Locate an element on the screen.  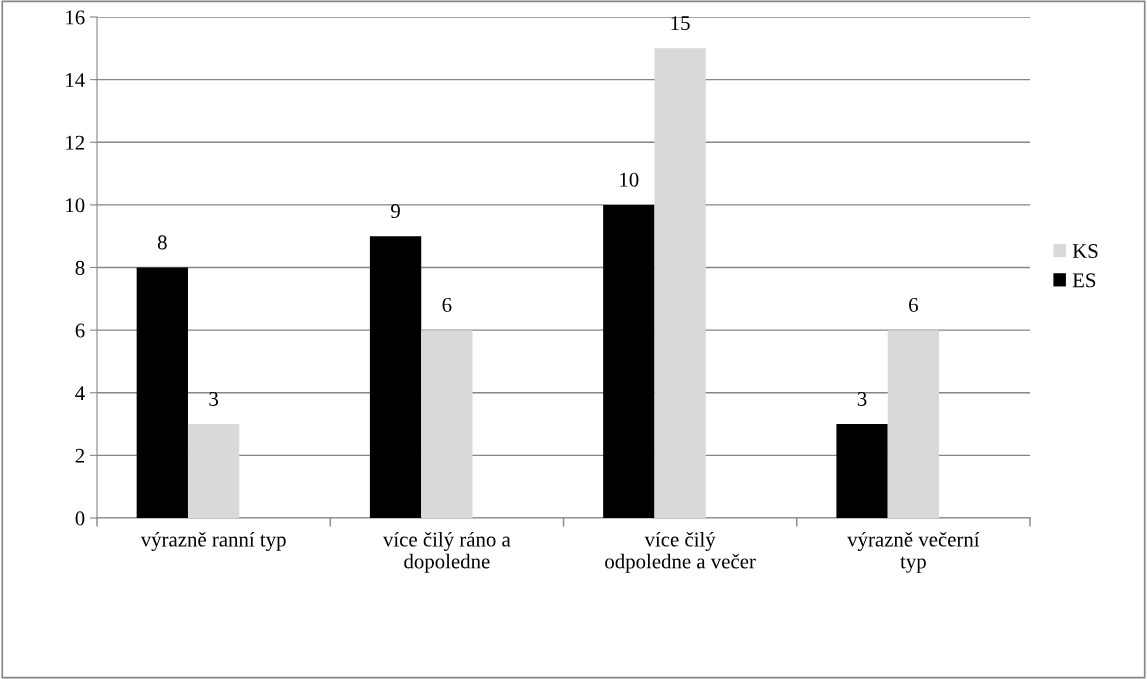
y-tick-label: 0 is located at coordinates (80, 518).